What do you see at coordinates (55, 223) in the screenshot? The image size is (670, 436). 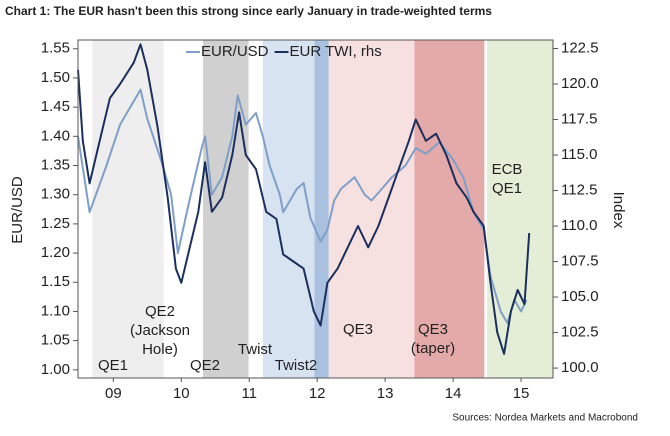 I see `y-tick-label: 1.25` at bounding box center [55, 223].